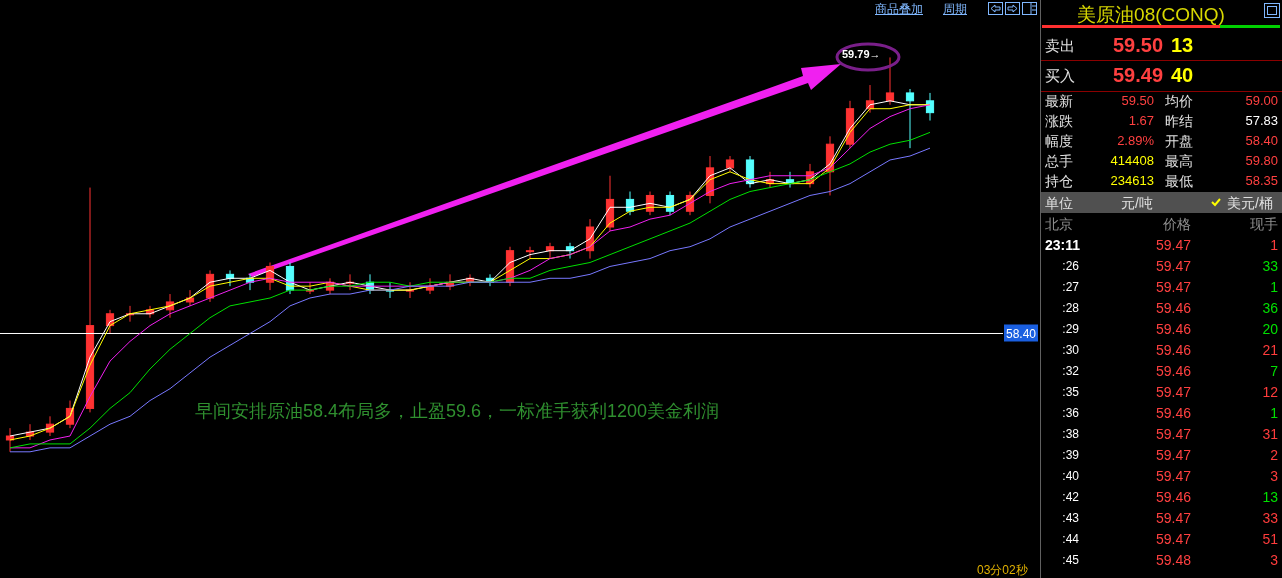  Describe the element at coordinates (1270, 308) in the screenshot. I see `text: 36` at that location.